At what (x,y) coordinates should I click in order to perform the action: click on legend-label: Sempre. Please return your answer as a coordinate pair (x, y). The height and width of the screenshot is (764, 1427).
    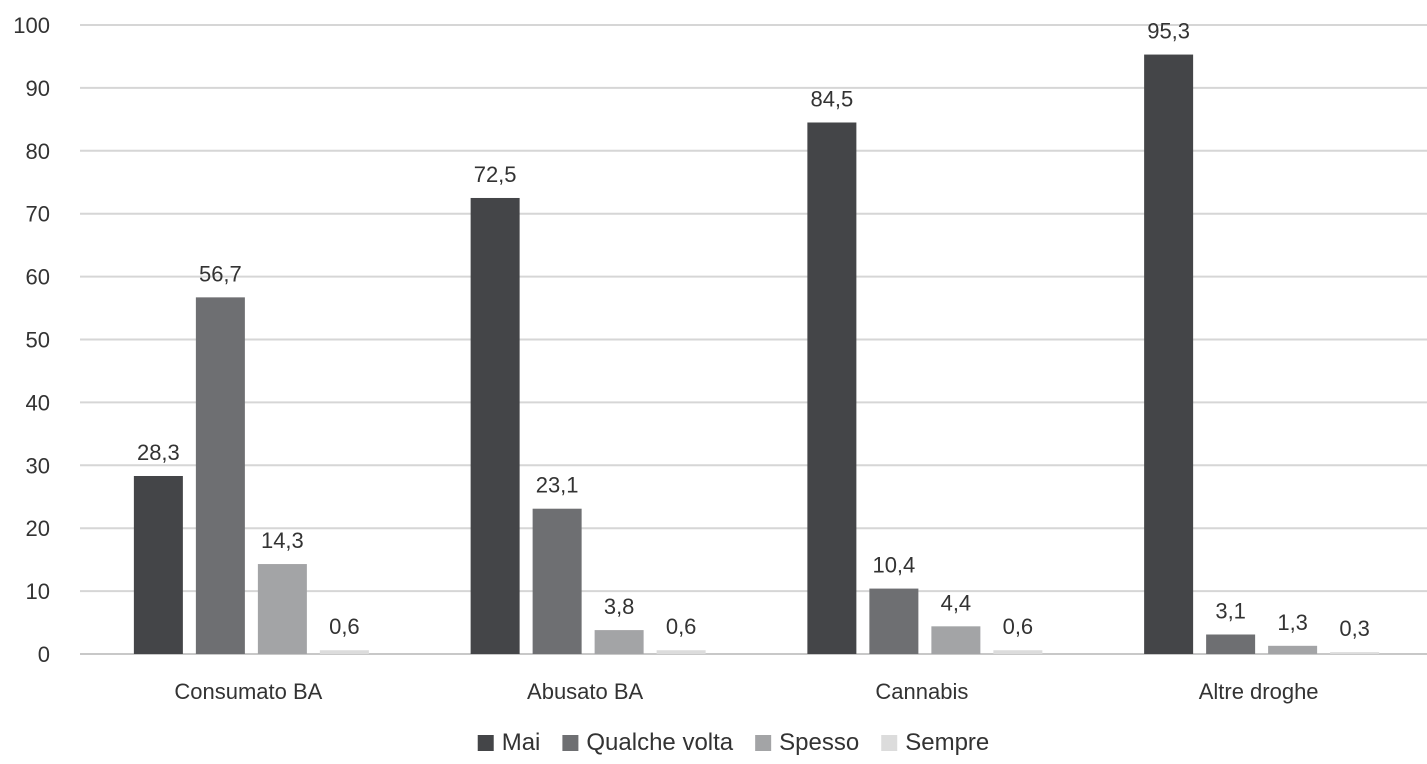
    Looking at the image, I should click on (947, 742).